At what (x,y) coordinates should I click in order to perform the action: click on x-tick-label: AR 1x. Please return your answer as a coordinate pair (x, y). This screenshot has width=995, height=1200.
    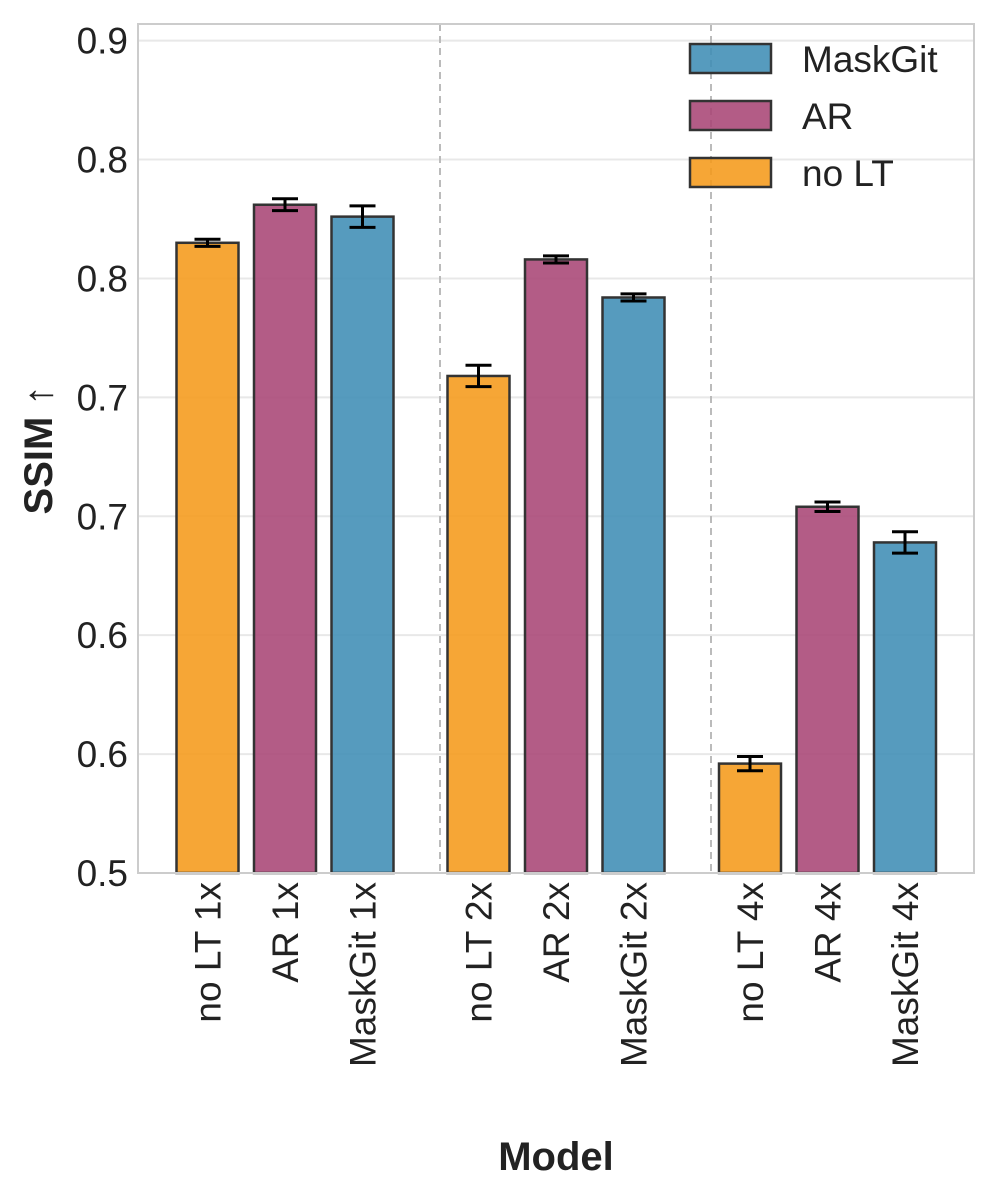
    Looking at the image, I should click on (285, 932).